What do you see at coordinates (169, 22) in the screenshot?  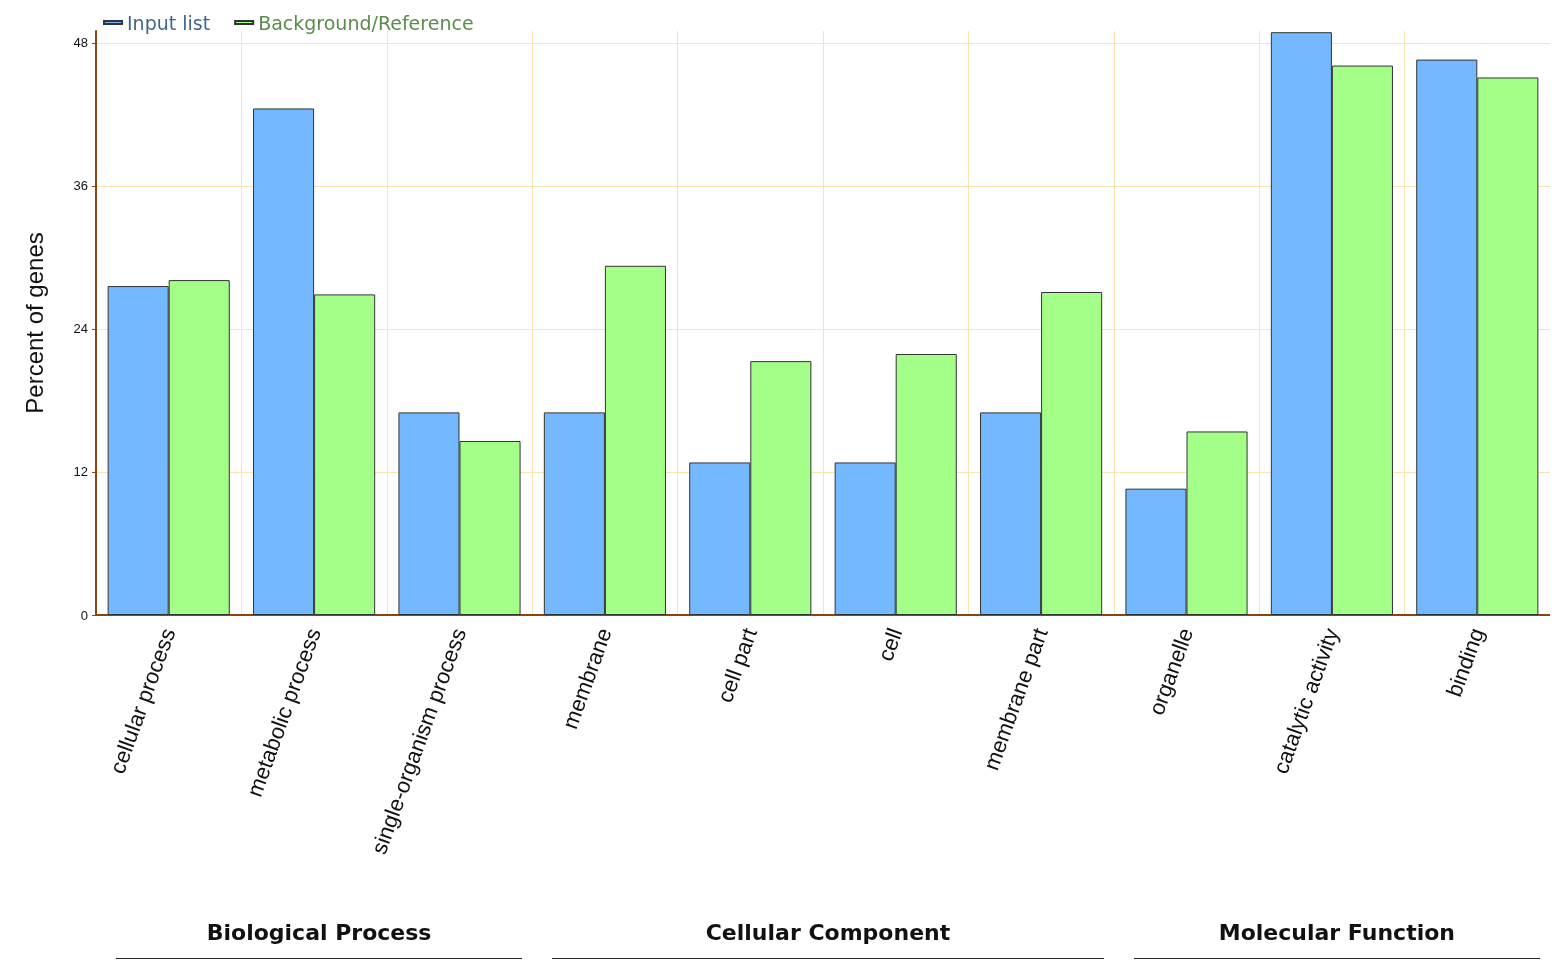 I see `legend-label: Input list` at bounding box center [169, 22].